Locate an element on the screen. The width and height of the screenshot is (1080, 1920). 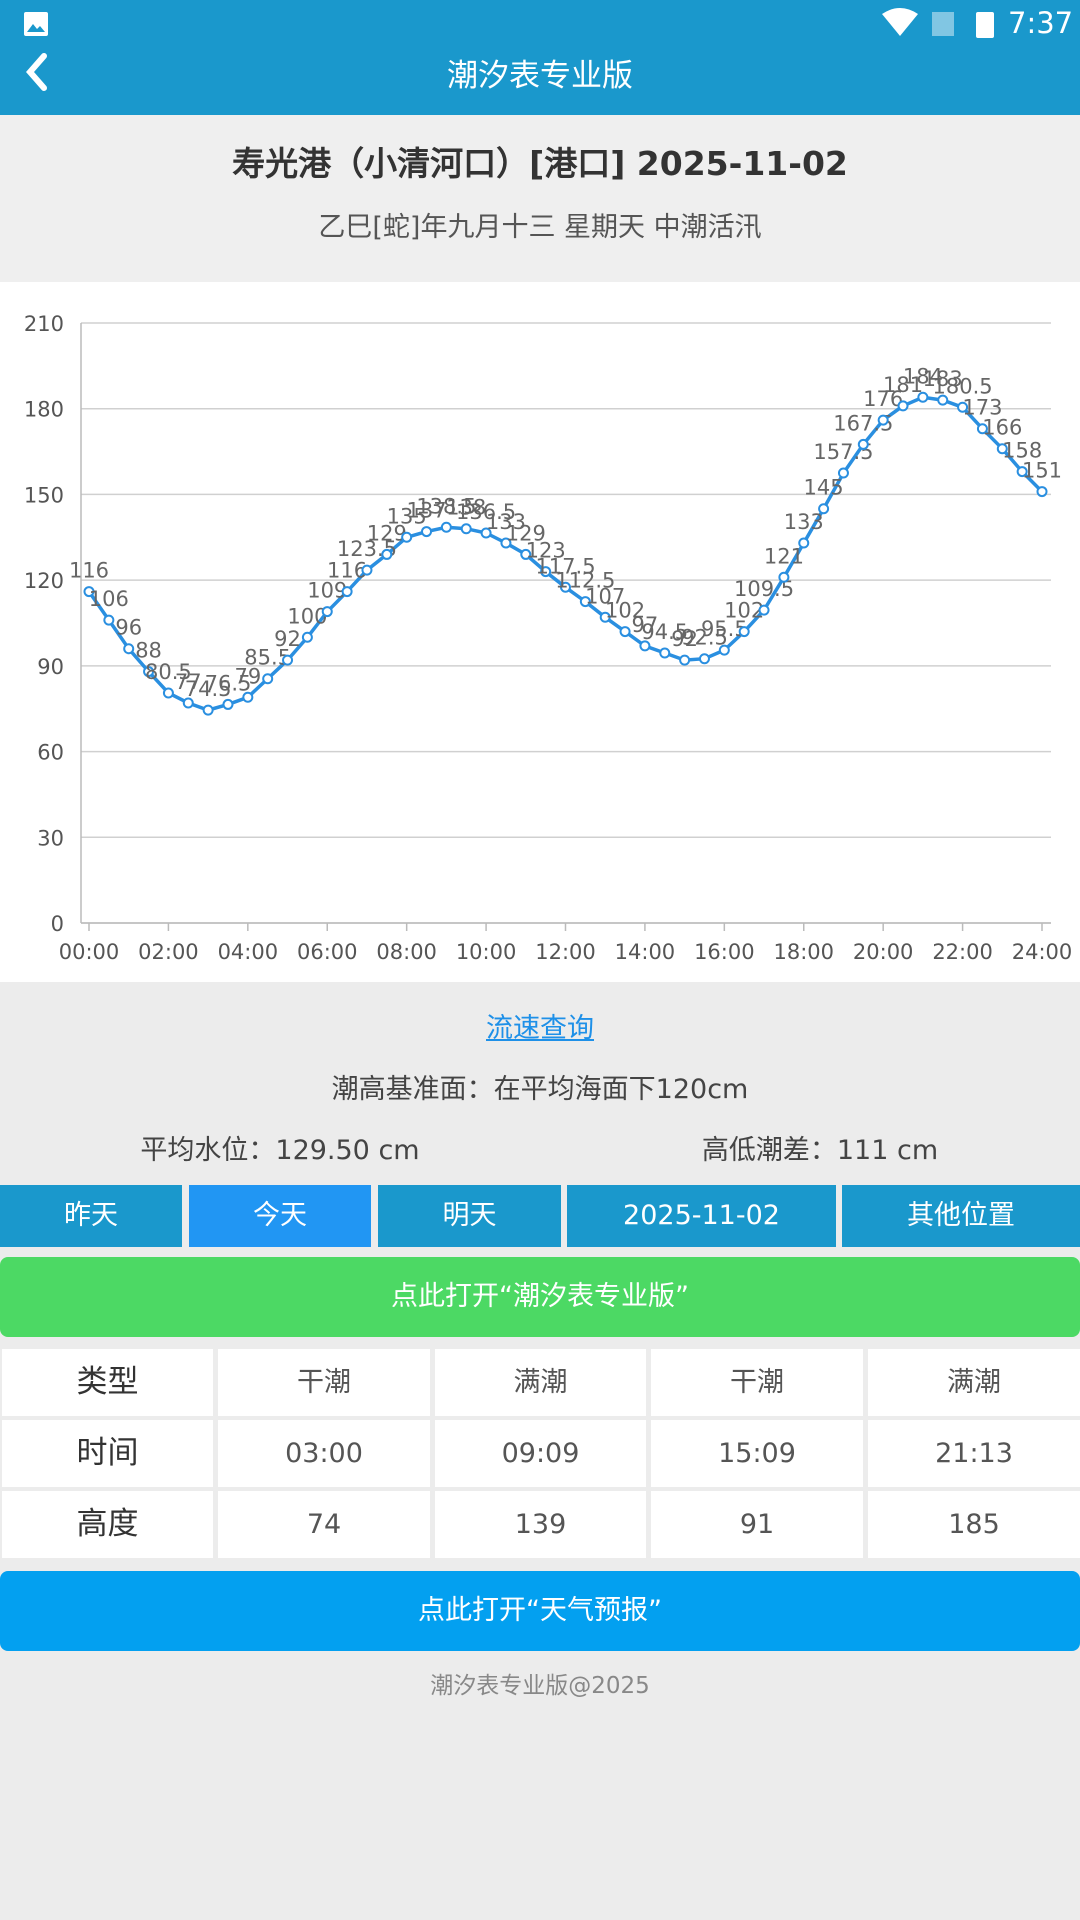
data-label: 79 is located at coordinates (247, 676).